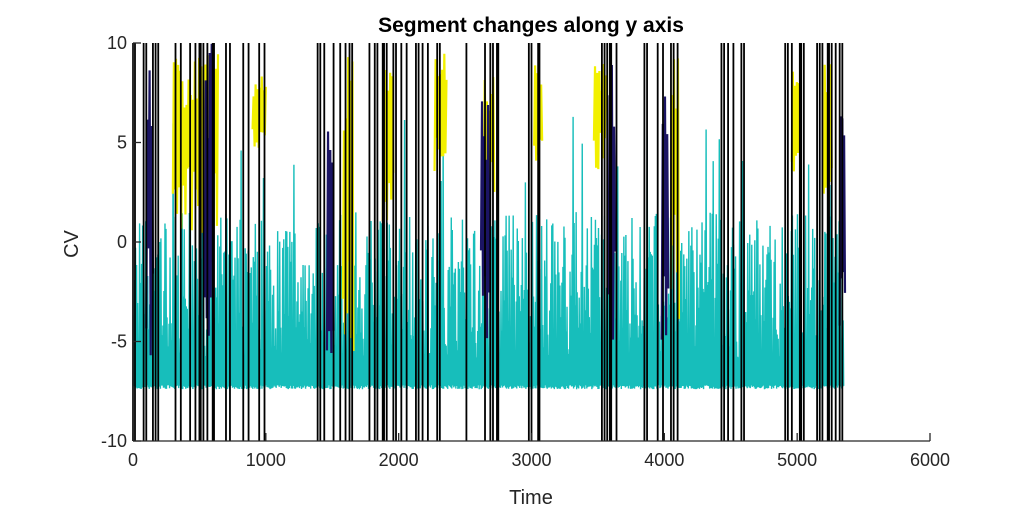 Image resolution: width=1028 pixels, height=519 pixels. I want to click on y-tick-label-1: -5, so click(119, 342).